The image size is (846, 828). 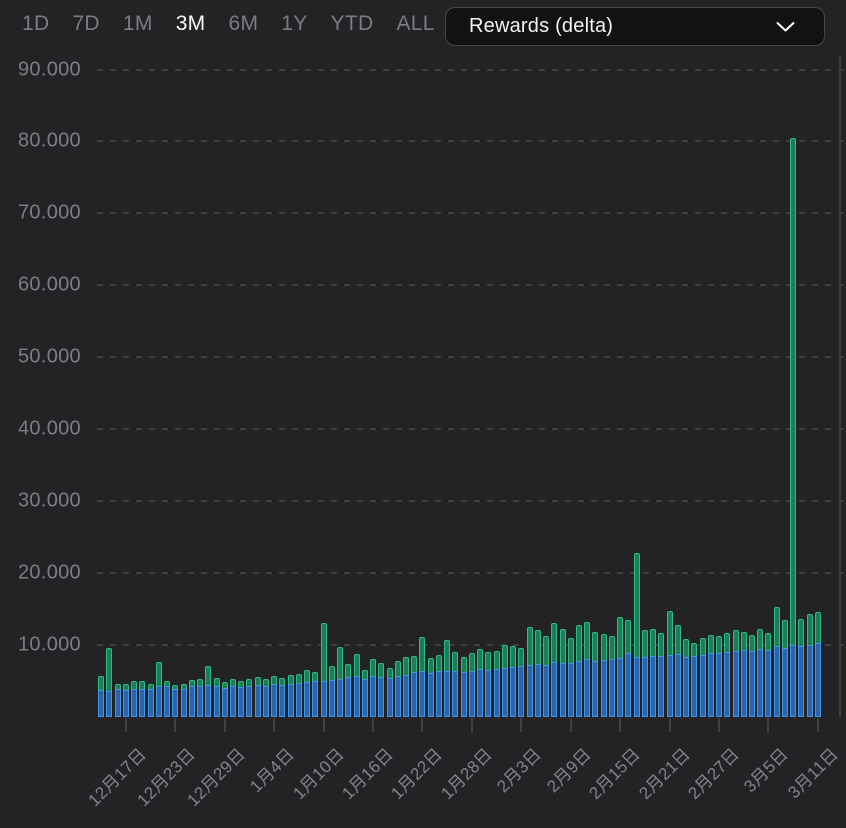 I want to click on y-axis-label: 80.000, so click(x=49, y=140).